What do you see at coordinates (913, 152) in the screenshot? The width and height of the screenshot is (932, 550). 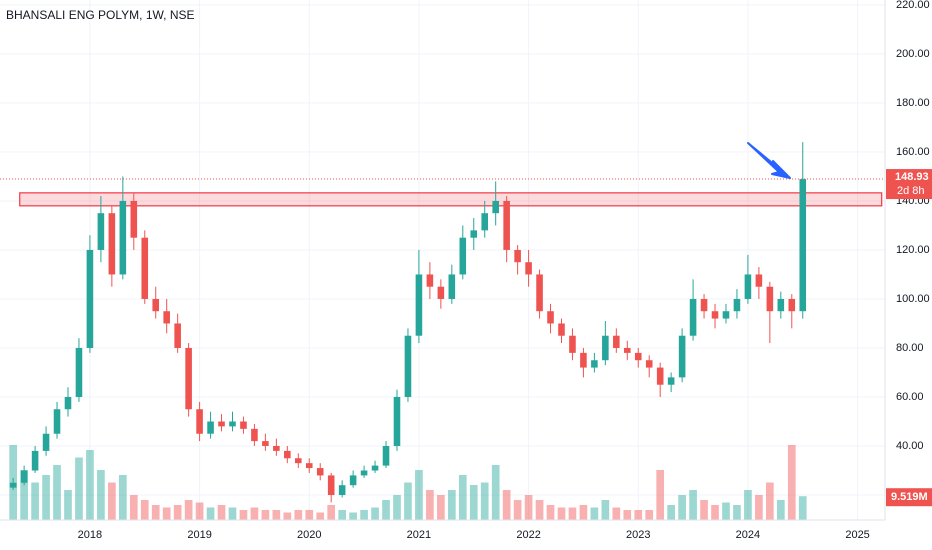 I see `y-tick-label: 160.00` at bounding box center [913, 152].